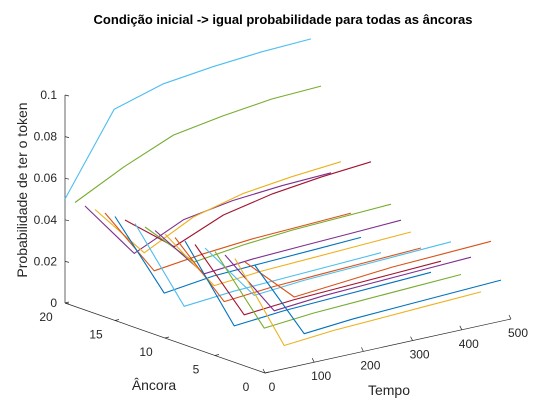  What do you see at coordinates (469, 344) in the screenshot?
I see `x-tick-label: 400` at bounding box center [469, 344].